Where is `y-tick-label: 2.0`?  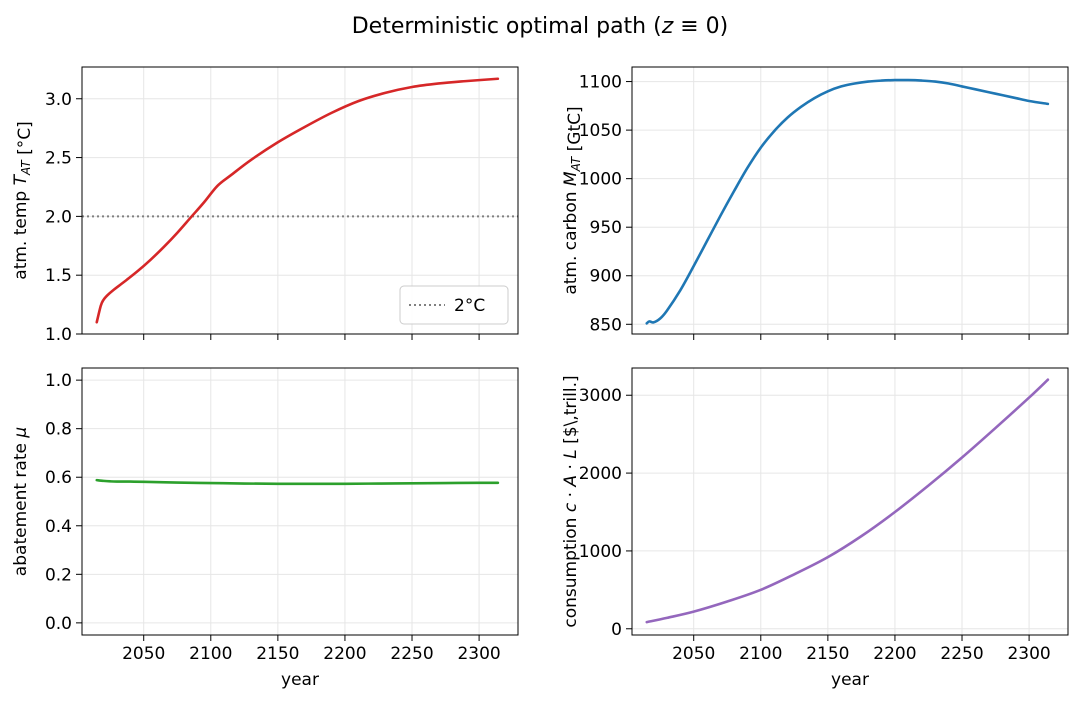
y-tick-label: 2.0 is located at coordinates (58, 217).